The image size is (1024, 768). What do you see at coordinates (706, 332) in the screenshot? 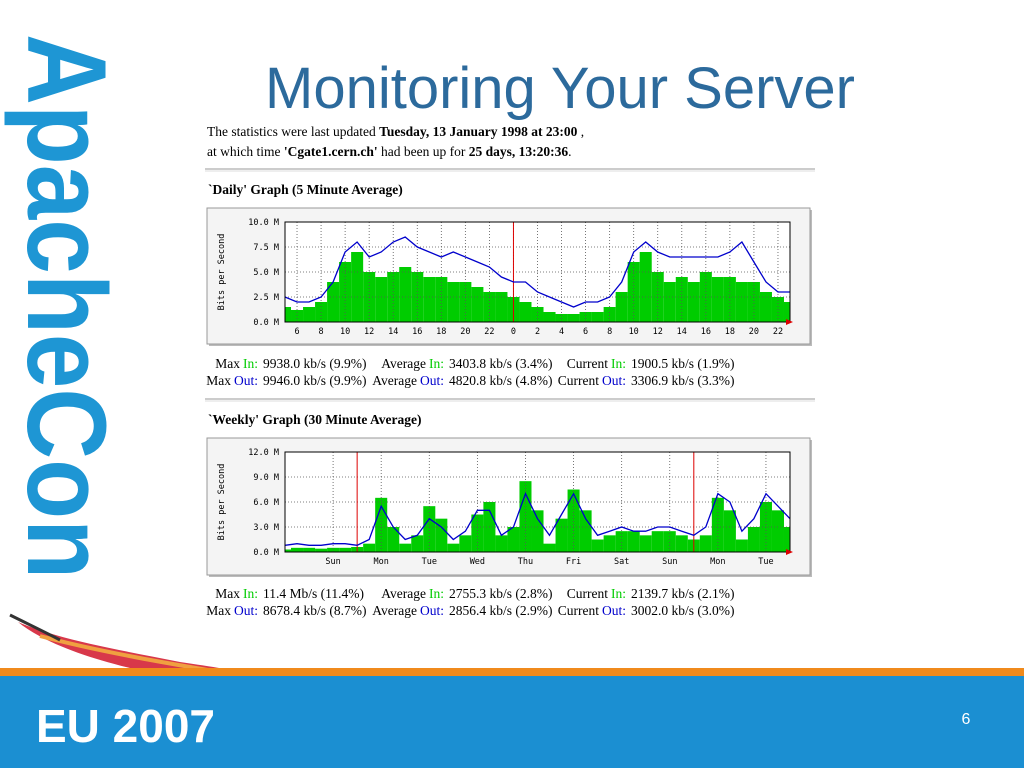
I see `x-tick-label: 16` at bounding box center [706, 332].